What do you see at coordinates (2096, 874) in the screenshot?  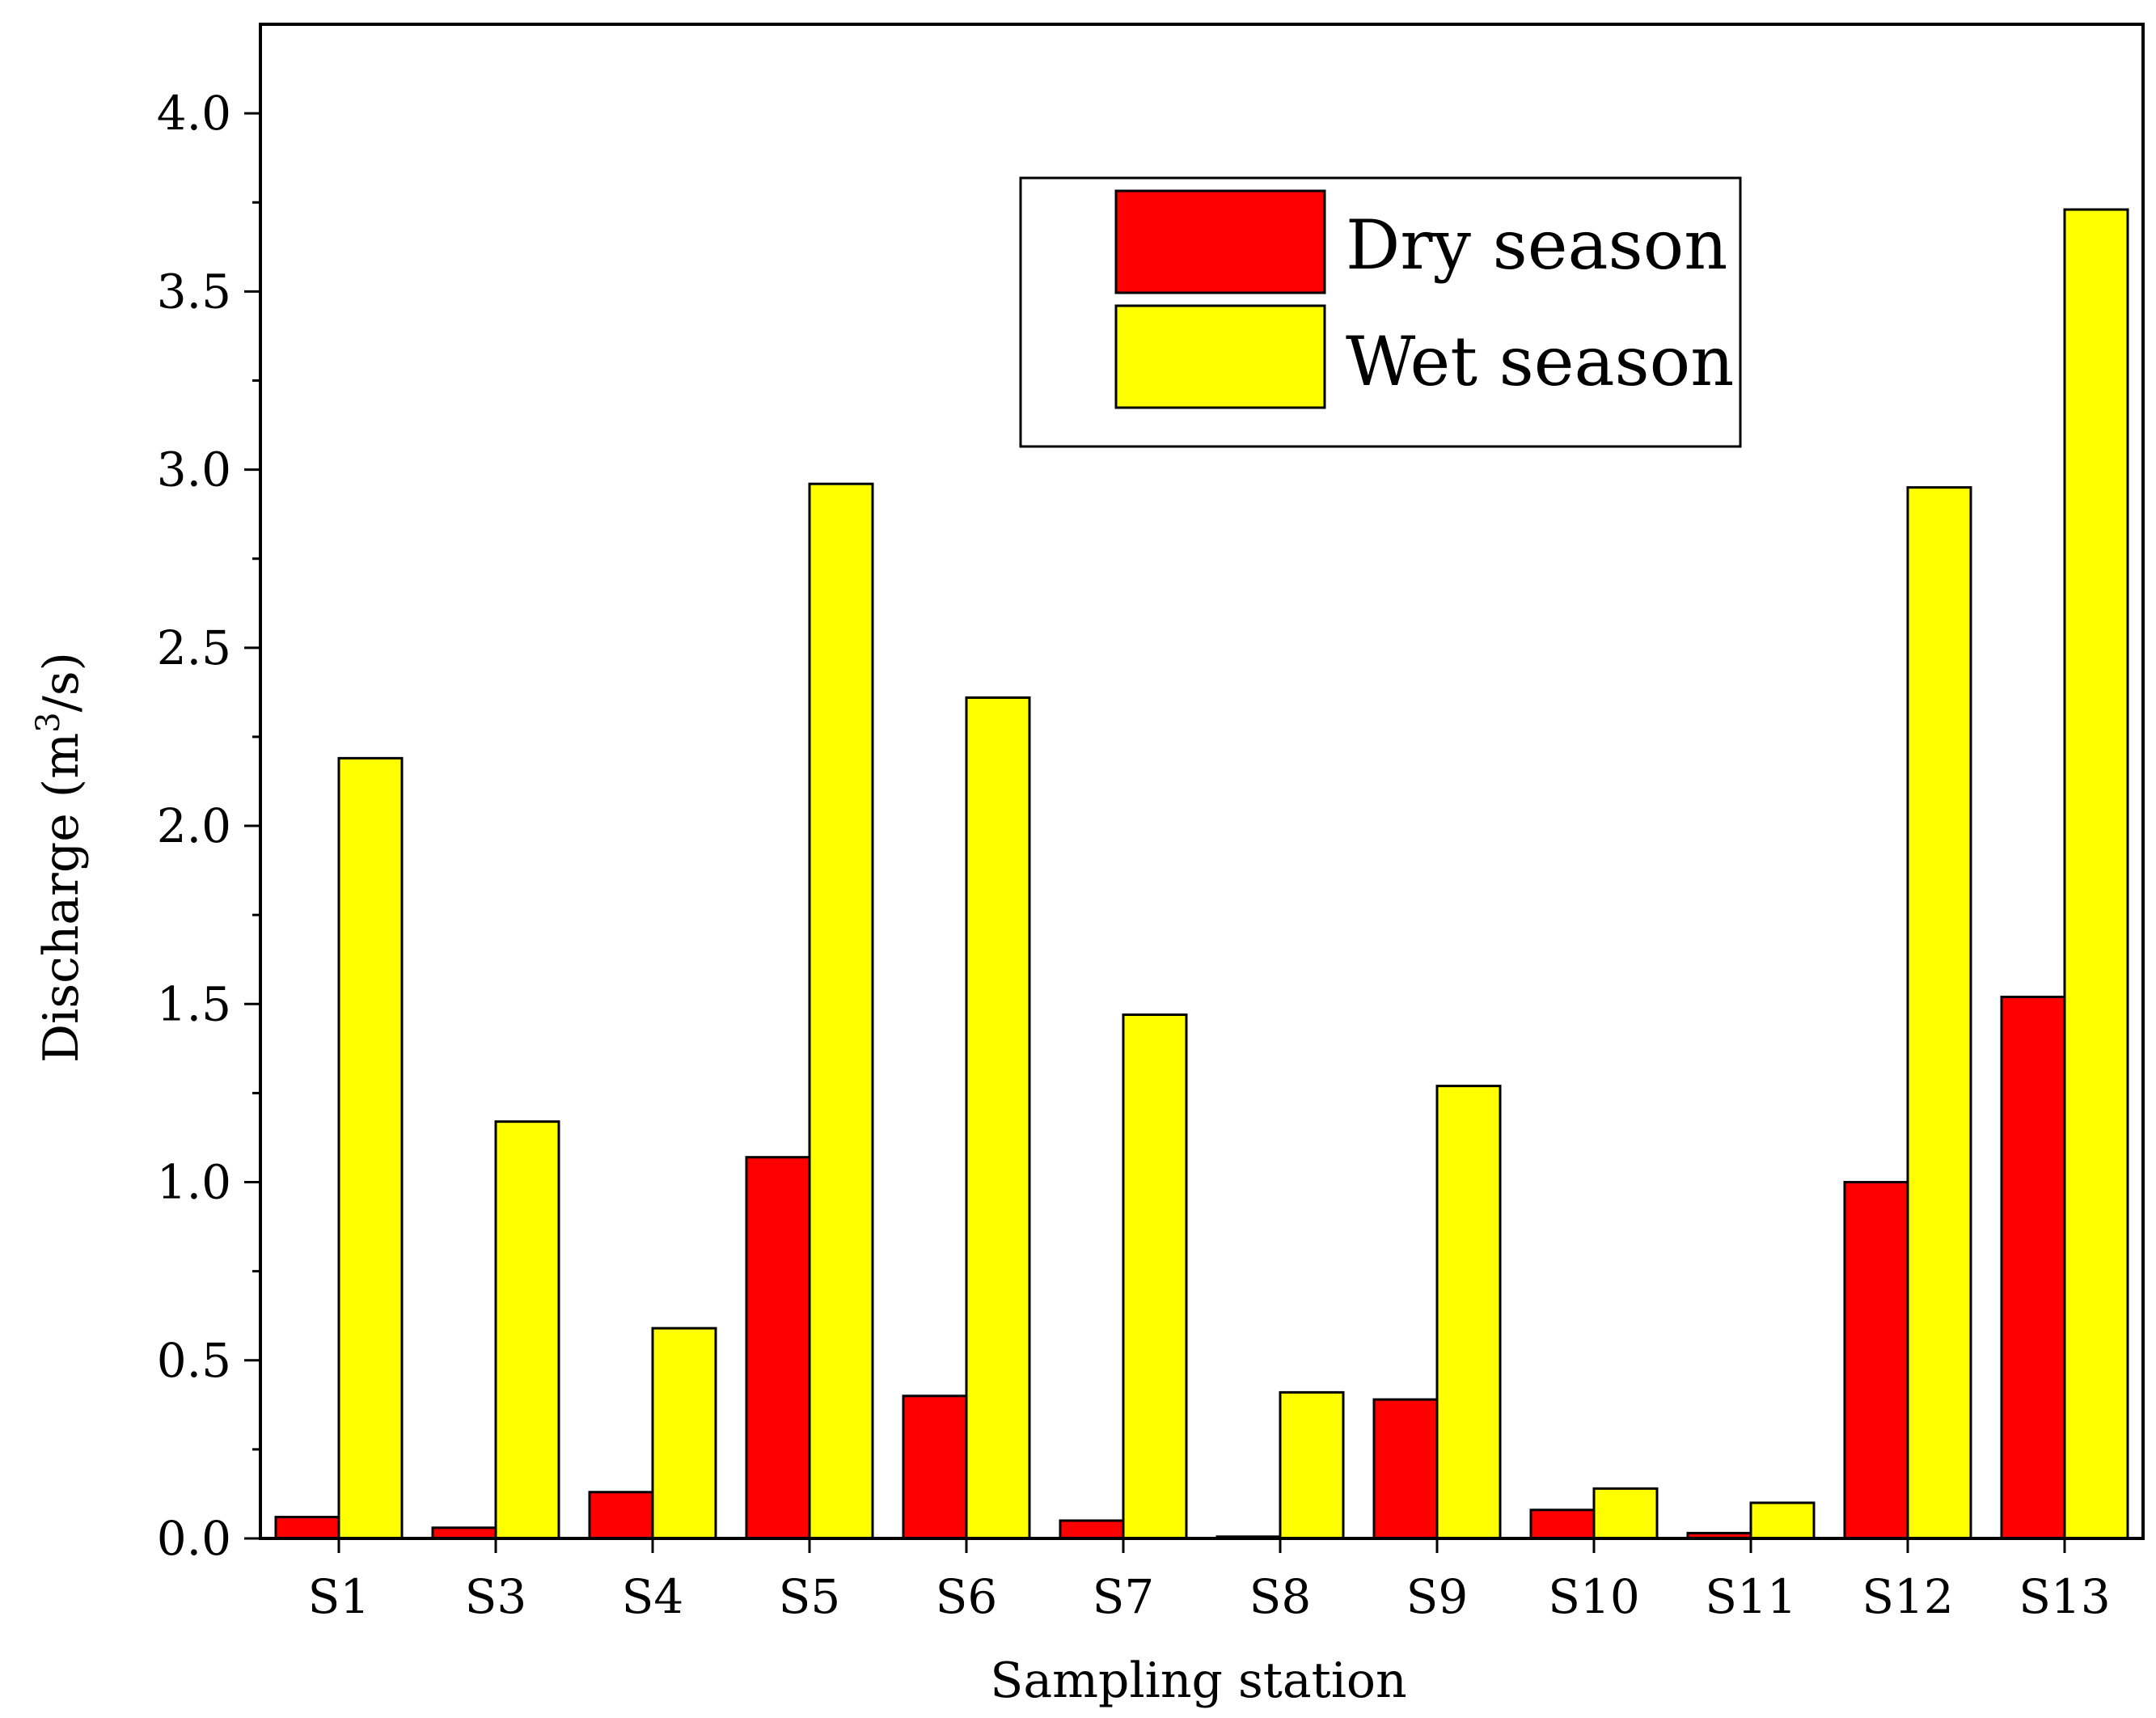 I see `bar-wet-s13` at bounding box center [2096, 874].